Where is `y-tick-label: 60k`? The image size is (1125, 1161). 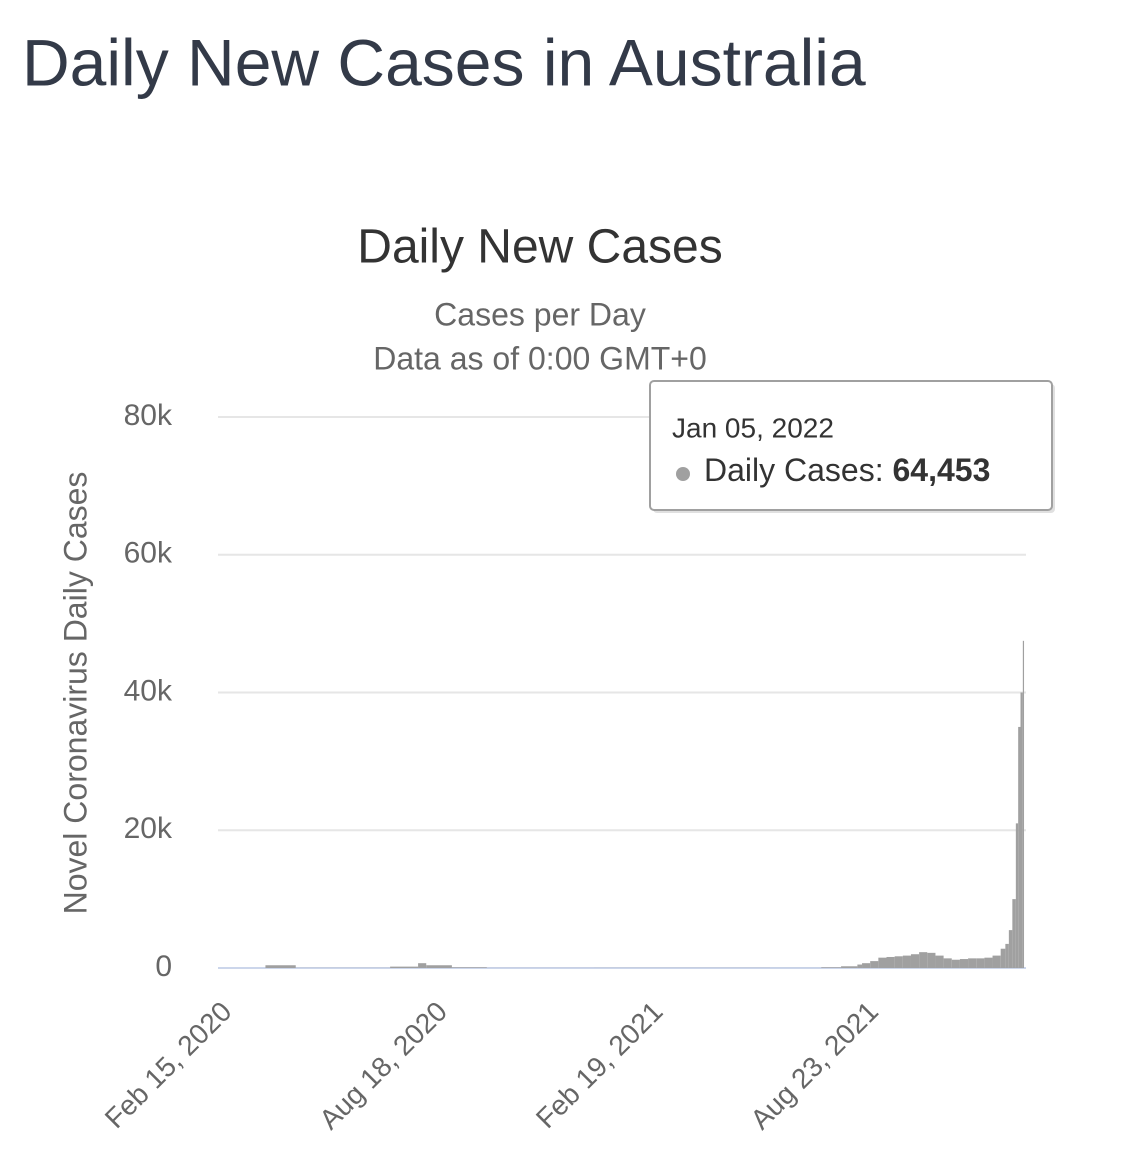 y-tick-label: 60k is located at coordinates (148, 553).